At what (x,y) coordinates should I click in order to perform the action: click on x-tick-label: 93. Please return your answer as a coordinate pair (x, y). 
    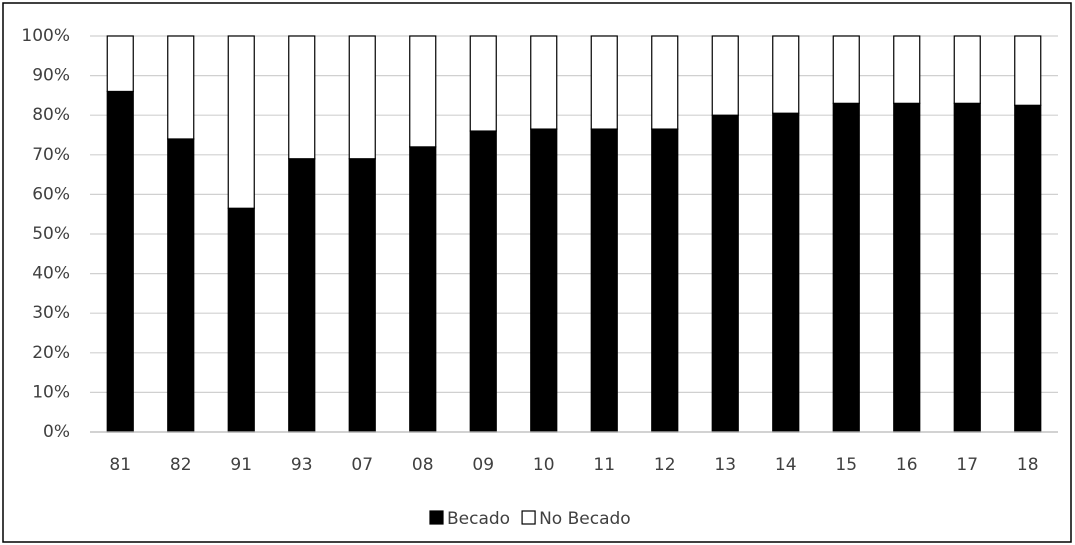
    Looking at the image, I should click on (302, 465).